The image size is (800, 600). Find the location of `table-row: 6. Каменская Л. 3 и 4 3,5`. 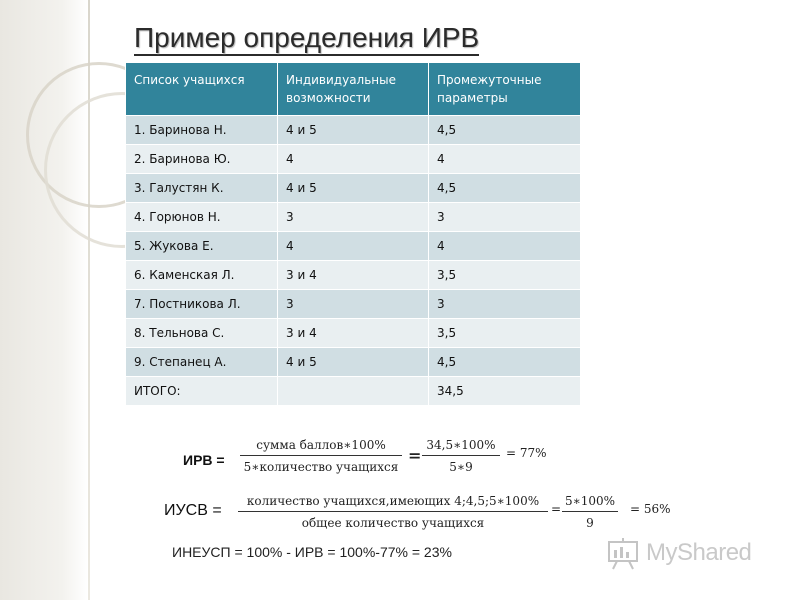

table-row: 6. Каменская Л. 3 и 4 3,5 is located at coordinates (353, 275).